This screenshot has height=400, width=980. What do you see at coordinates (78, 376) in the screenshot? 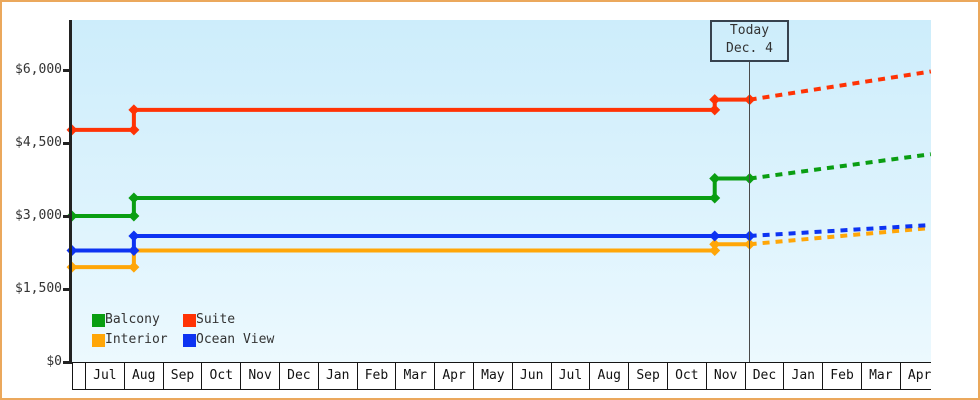
I see `month-cell-stub` at bounding box center [78, 376].